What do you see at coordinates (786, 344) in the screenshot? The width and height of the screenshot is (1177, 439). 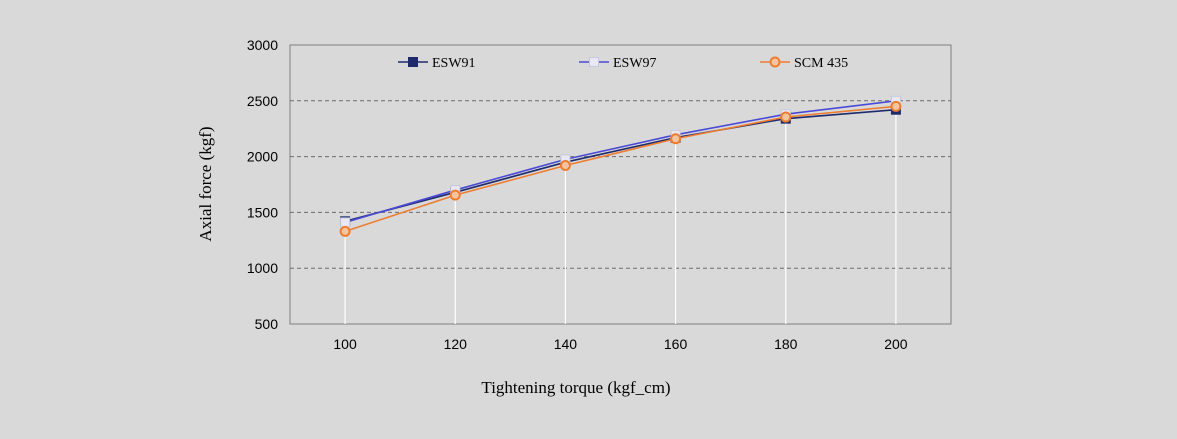 I see `x-tick-label: 180` at bounding box center [786, 344].